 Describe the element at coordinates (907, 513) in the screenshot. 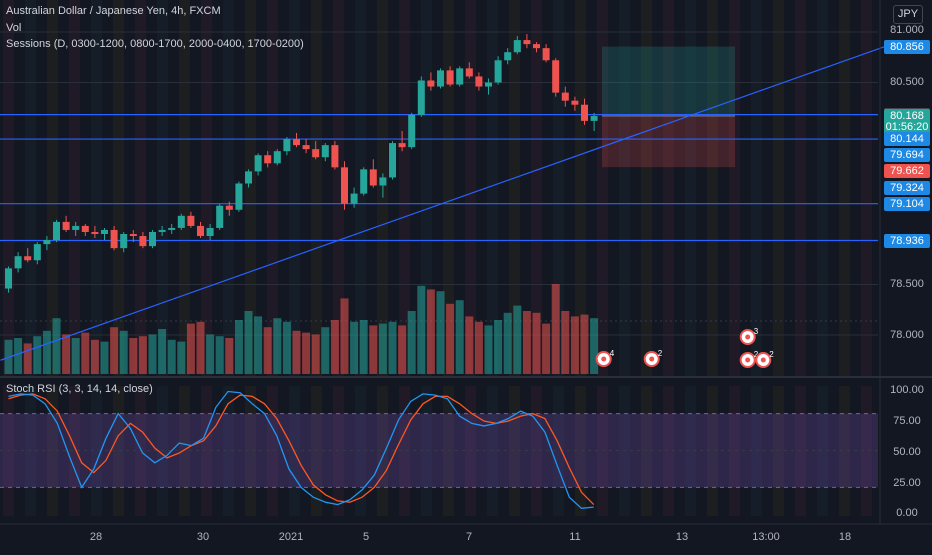

I see `stoch-tick: 0.00` at that location.